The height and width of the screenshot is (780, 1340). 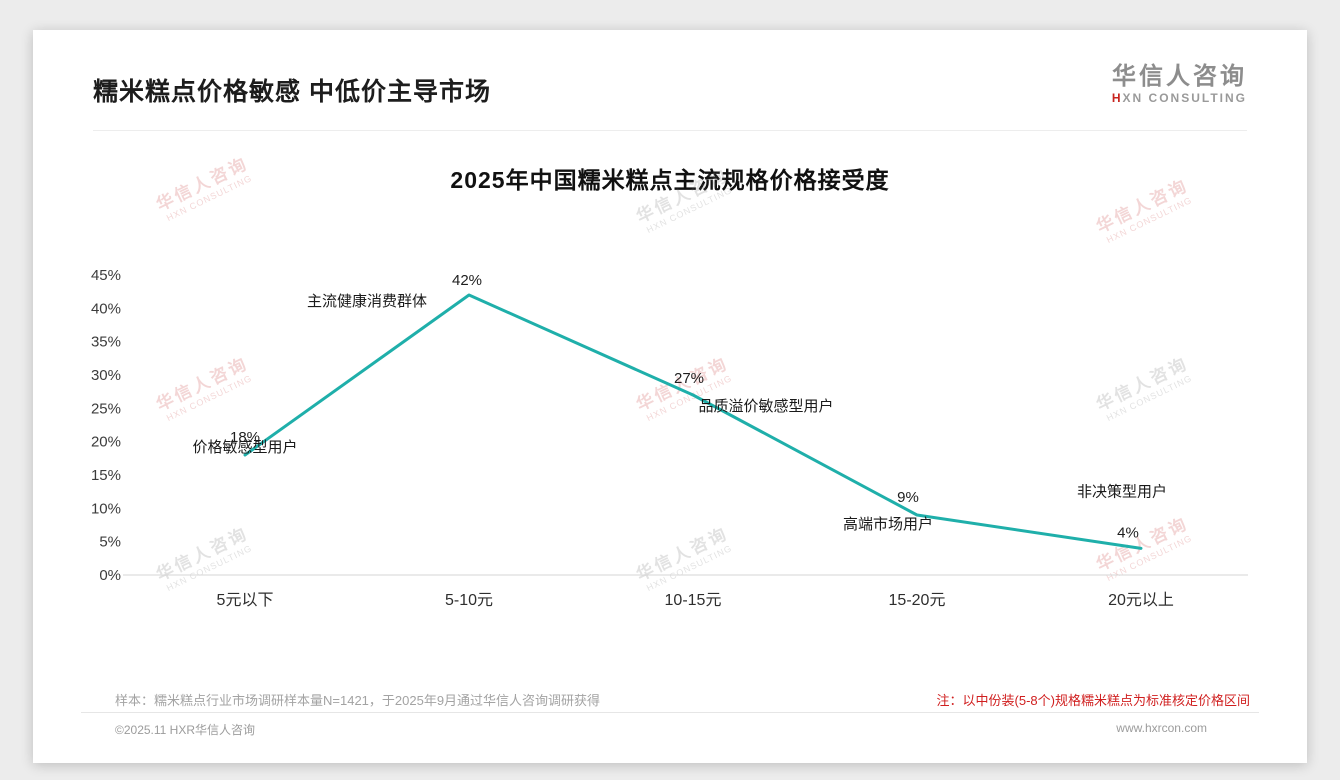 I want to click on point-annotation-label: 高端市场用户, so click(x=888, y=524).